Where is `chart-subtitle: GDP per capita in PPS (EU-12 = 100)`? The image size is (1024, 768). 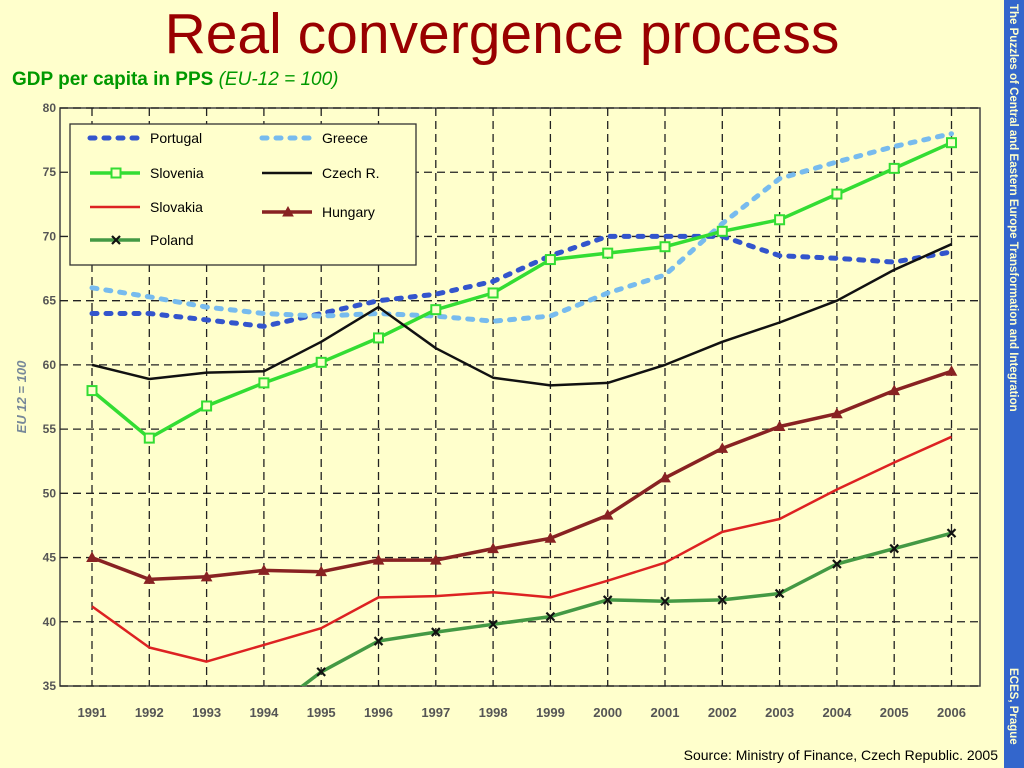 chart-subtitle: GDP per capita in PPS (EU-12 = 100) is located at coordinates (175, 80).